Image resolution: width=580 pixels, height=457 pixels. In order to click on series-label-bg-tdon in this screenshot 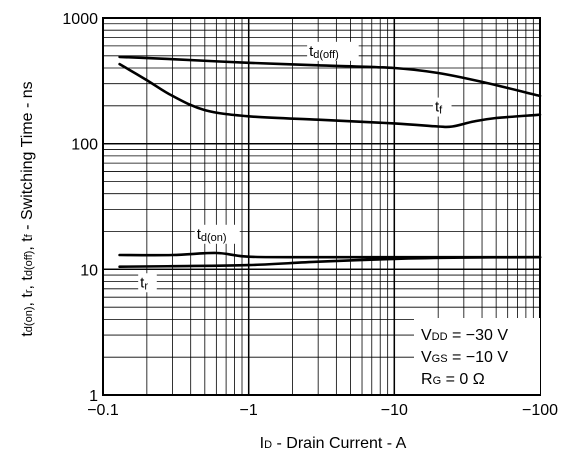, I will do `click(217, 234)`.